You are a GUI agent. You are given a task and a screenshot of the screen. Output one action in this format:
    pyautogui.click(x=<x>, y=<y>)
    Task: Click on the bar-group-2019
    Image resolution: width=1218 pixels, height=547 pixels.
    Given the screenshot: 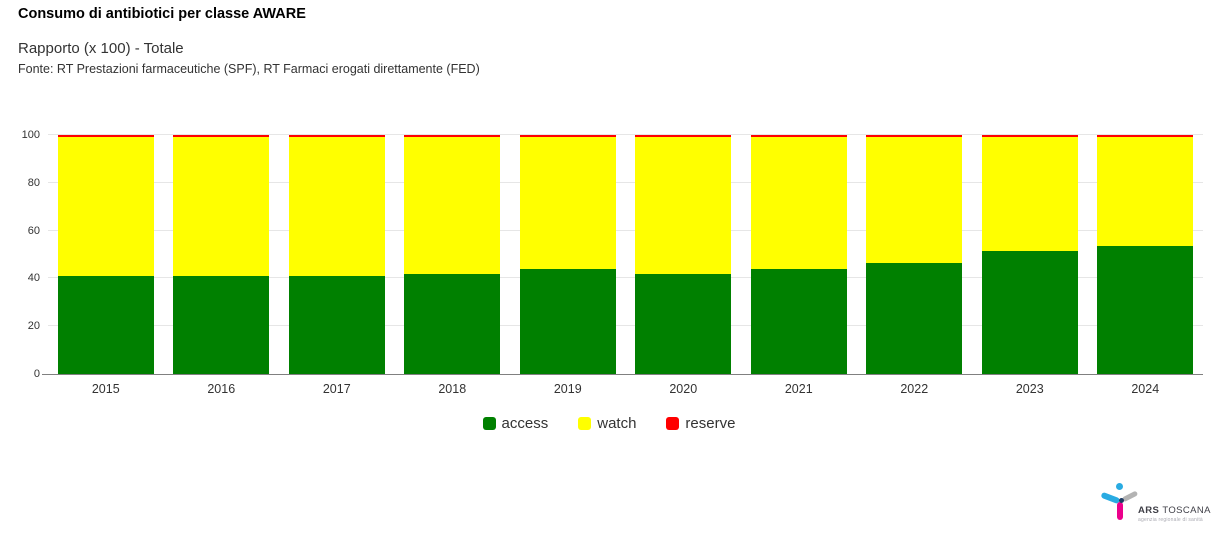 What is the action you would take?
    pyautogui.click(x=568, y=254)
    